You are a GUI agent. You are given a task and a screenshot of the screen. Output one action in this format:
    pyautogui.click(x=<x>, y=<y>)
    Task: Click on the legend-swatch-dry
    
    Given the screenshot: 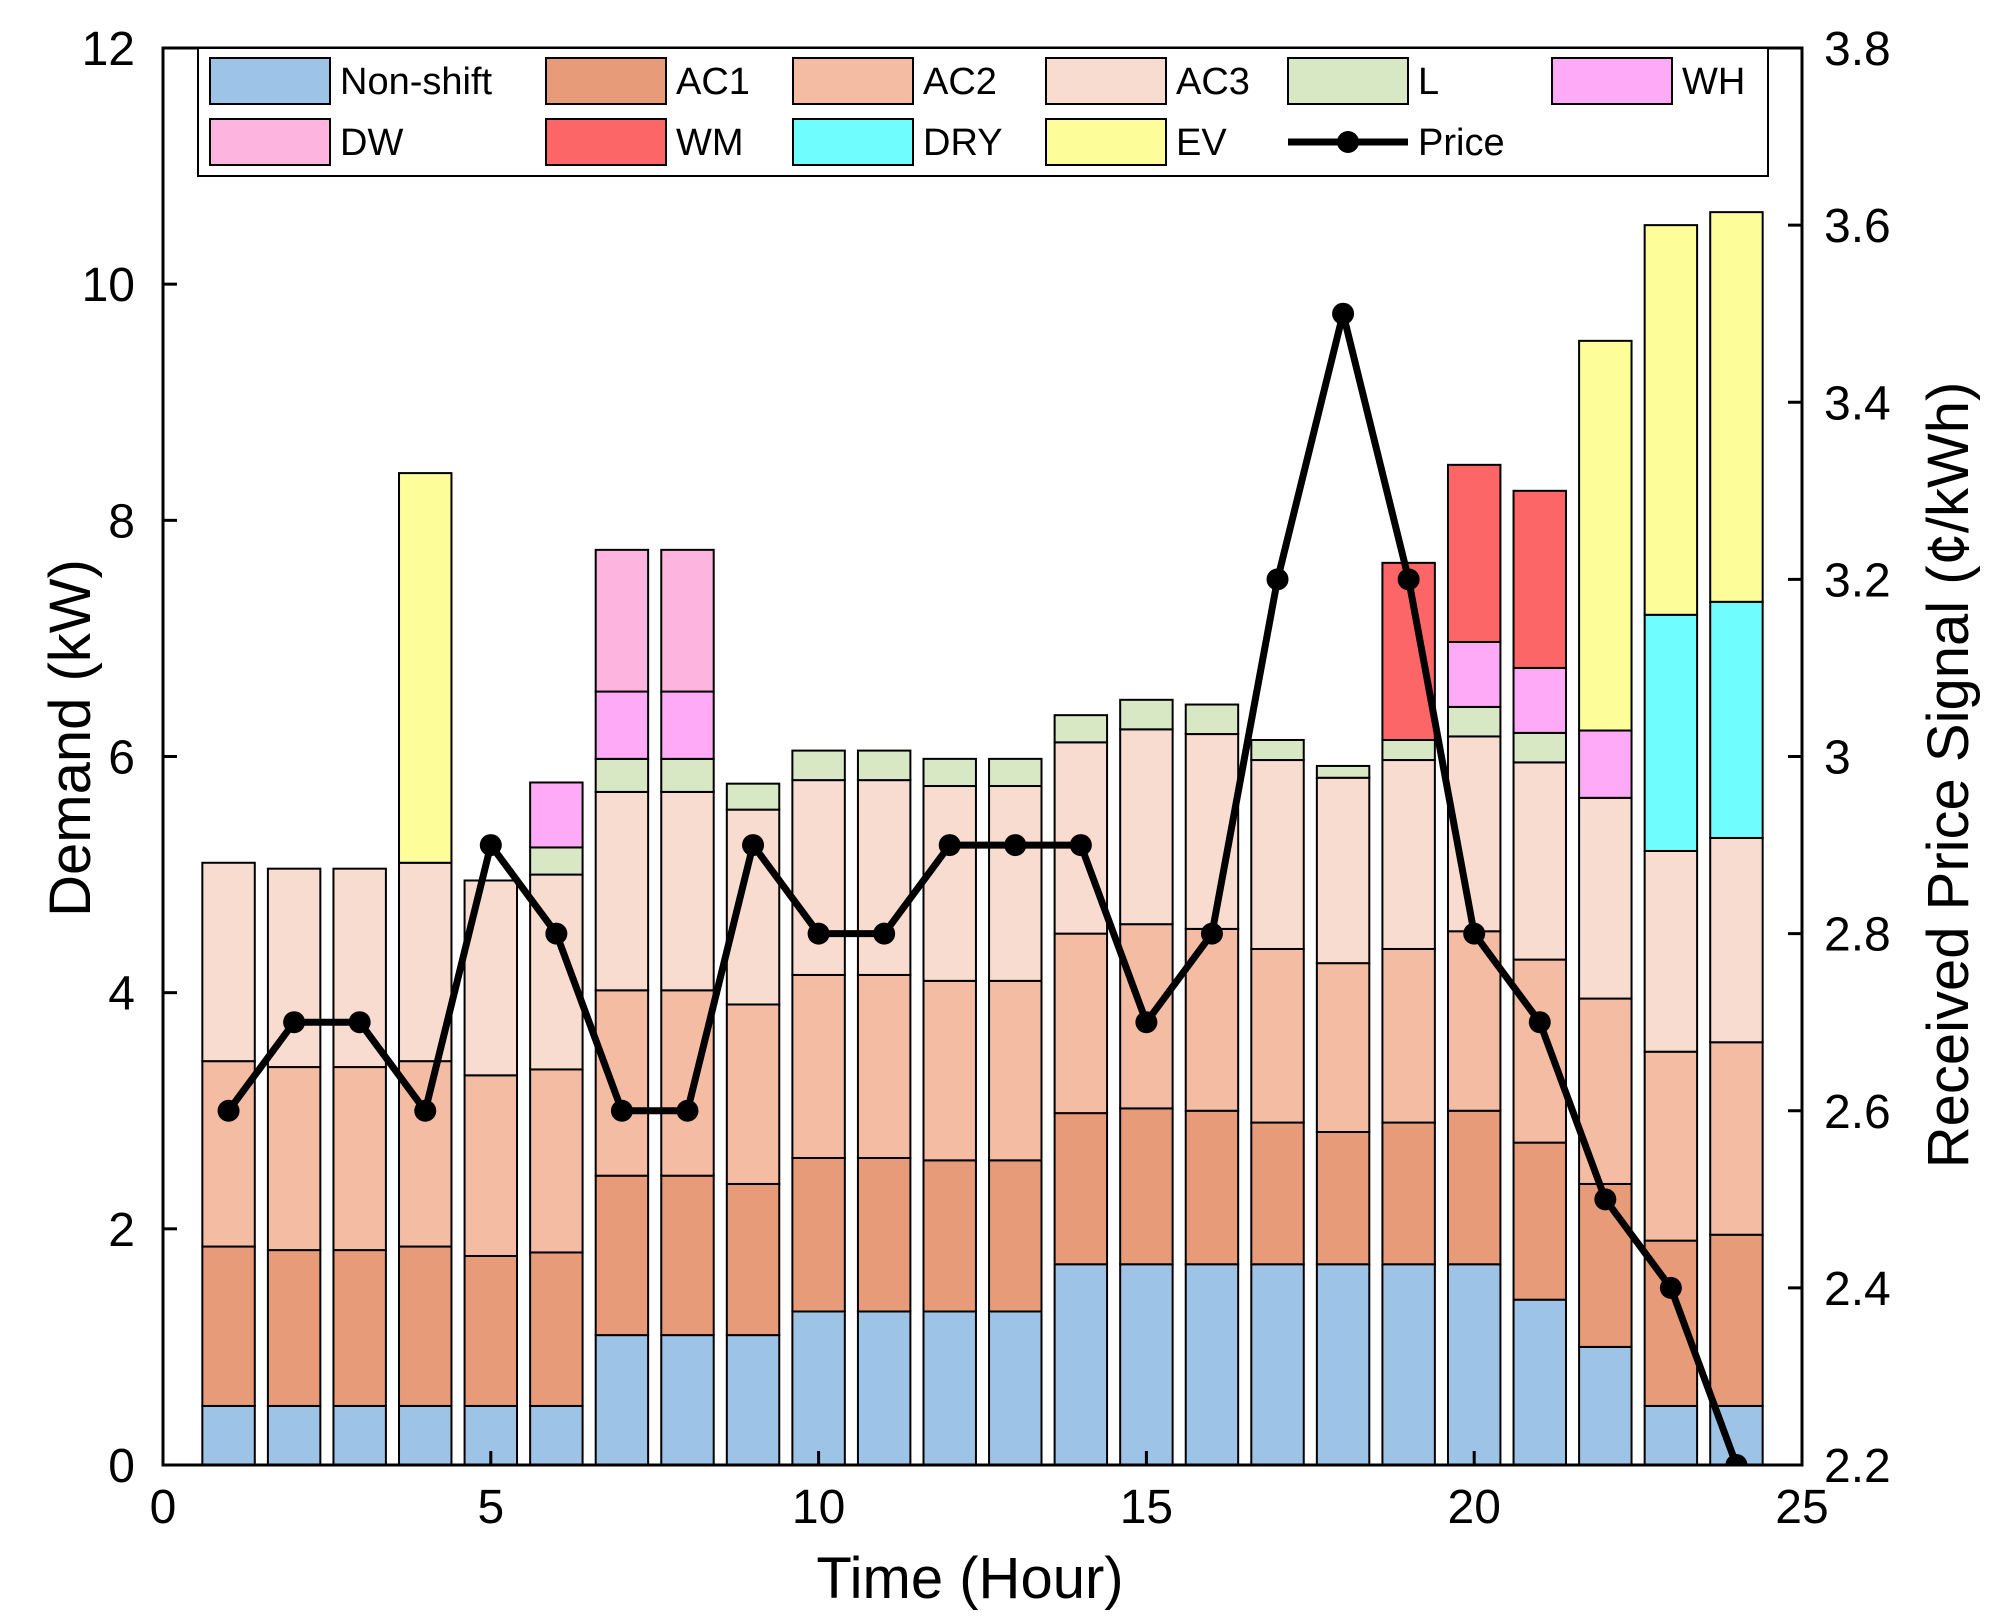 What is the action you would take?
    pyautogui.click(x=853, y=142)
    